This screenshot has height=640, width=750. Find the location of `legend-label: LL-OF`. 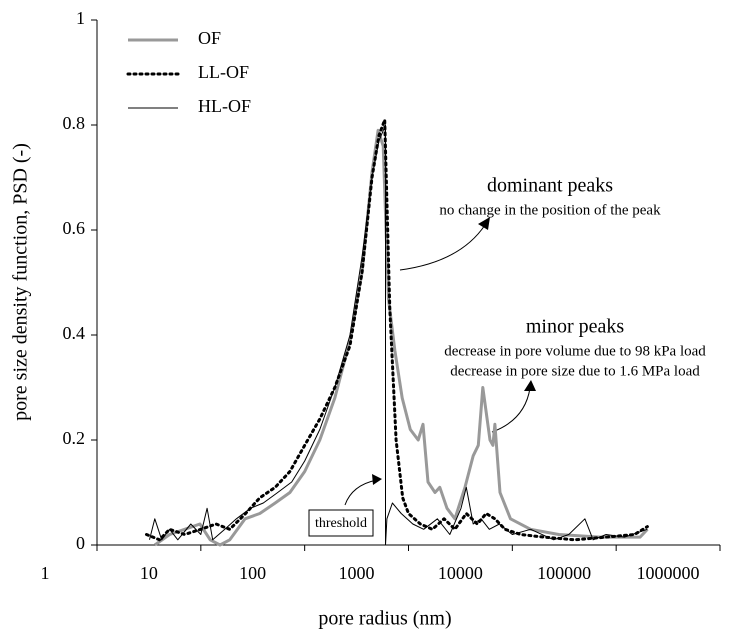

legend-label: LL-OF is located at coordinates (223, 72).